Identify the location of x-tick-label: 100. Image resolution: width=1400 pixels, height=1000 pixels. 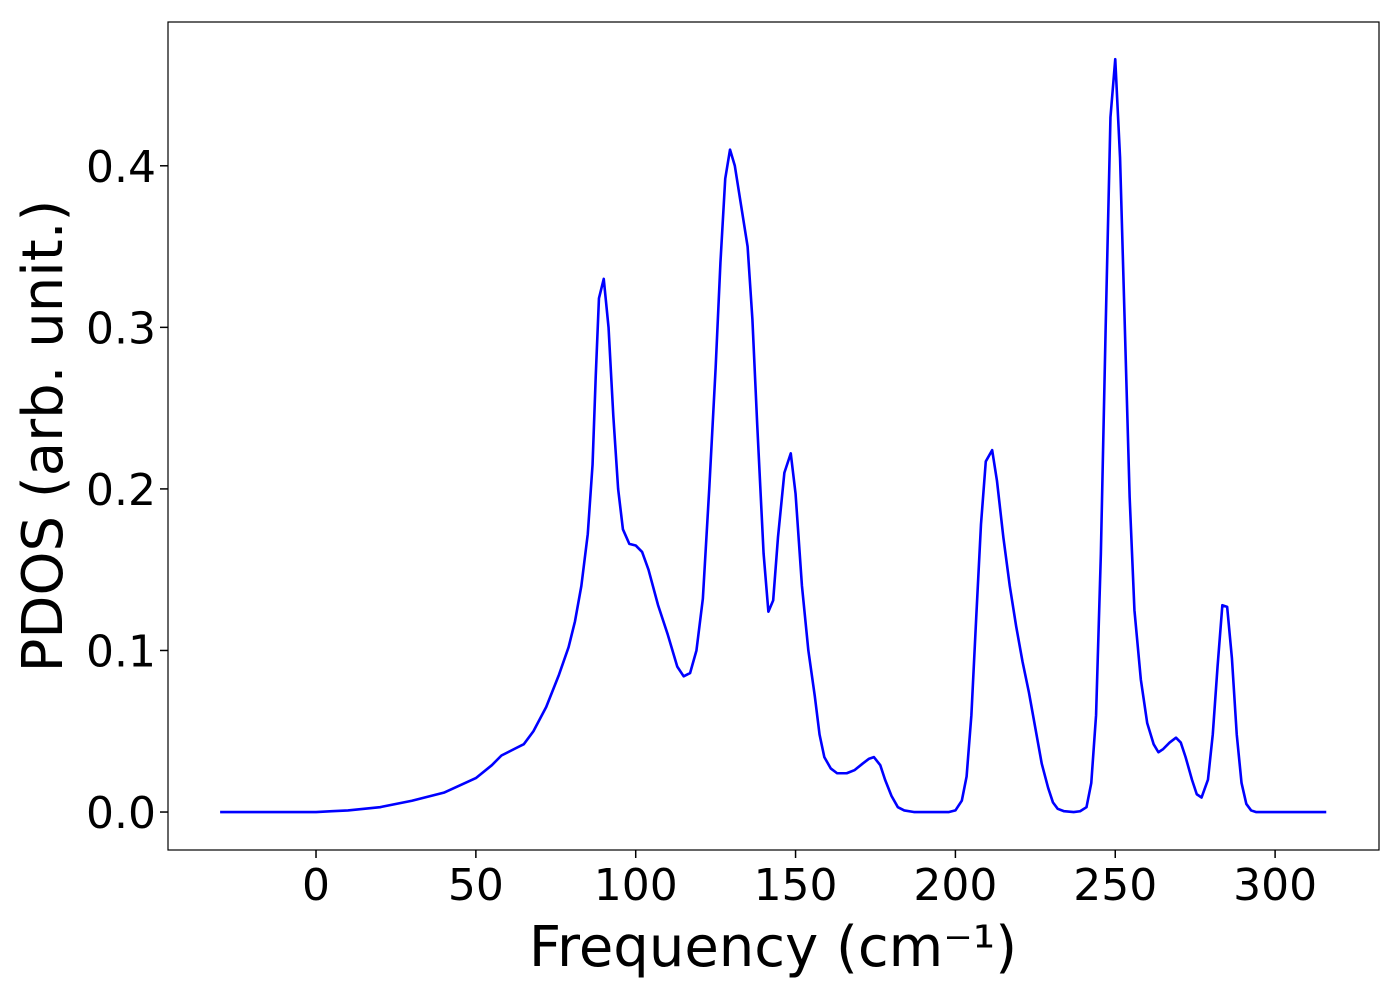
(636, 885).